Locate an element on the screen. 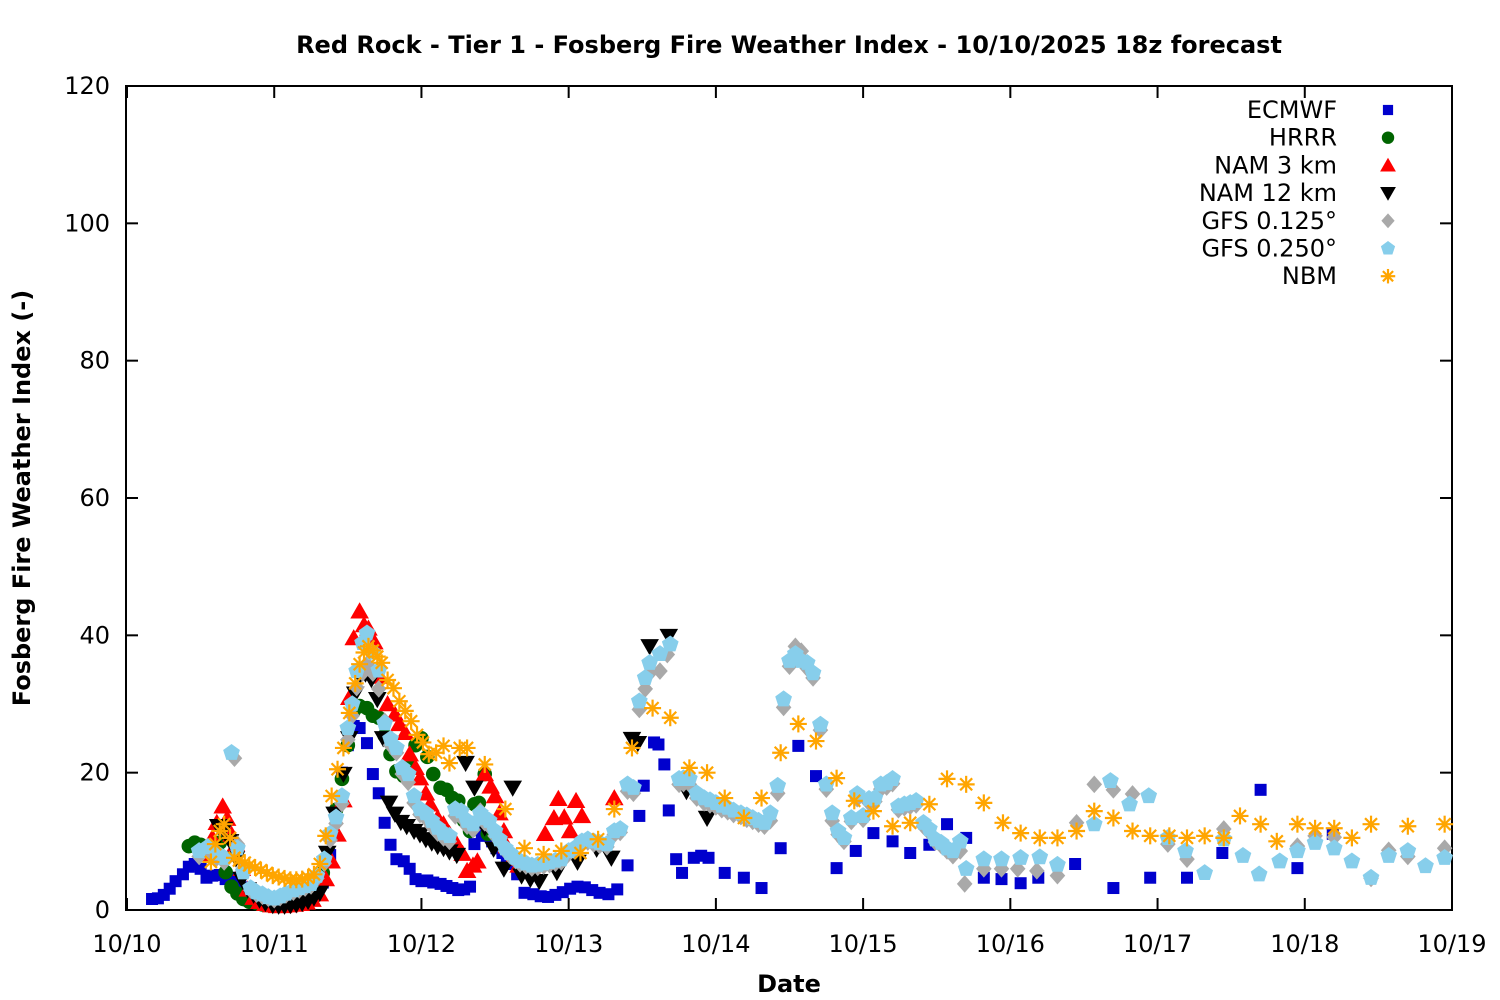  legend-item-gfs-0-125: GFS 0.125° is located at coordinates (1298, 221).